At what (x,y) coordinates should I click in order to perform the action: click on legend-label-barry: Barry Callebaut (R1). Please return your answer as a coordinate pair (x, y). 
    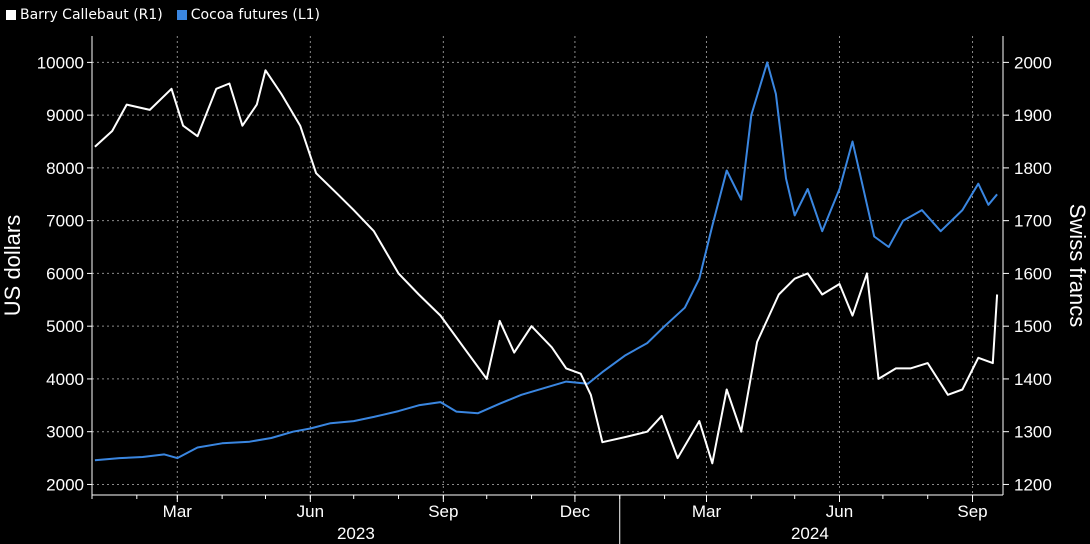
    Looking at the image, I should click on (91, 15).